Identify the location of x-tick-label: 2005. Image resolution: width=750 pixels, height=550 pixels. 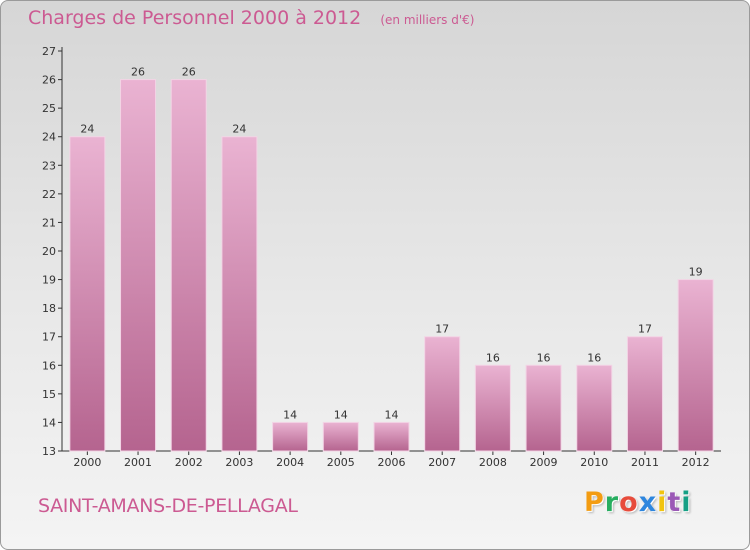
(341, 462).